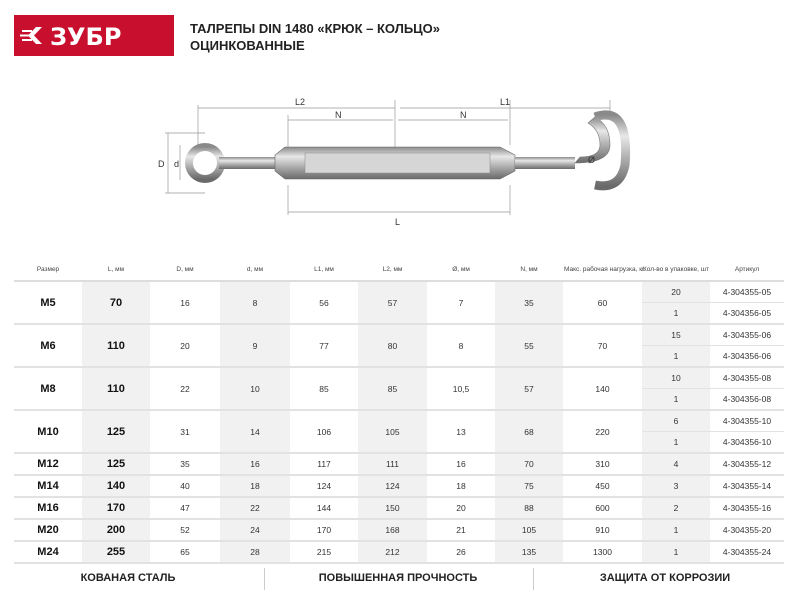 The width and height of the screenshot is (800, 600). What do you see at coordinates (392, 552) in the screenshot?
I see `cell-L2: 212` at bounding box center [392, 552].